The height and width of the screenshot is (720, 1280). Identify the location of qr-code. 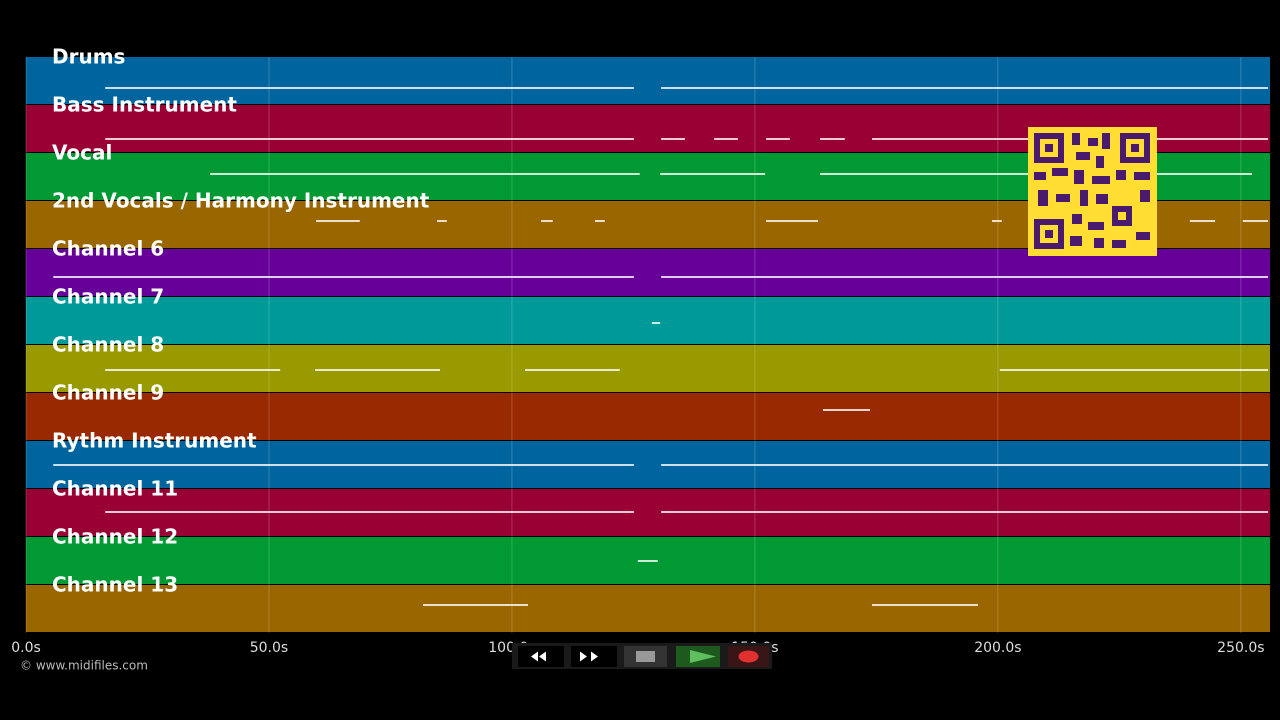
(1092, 191).